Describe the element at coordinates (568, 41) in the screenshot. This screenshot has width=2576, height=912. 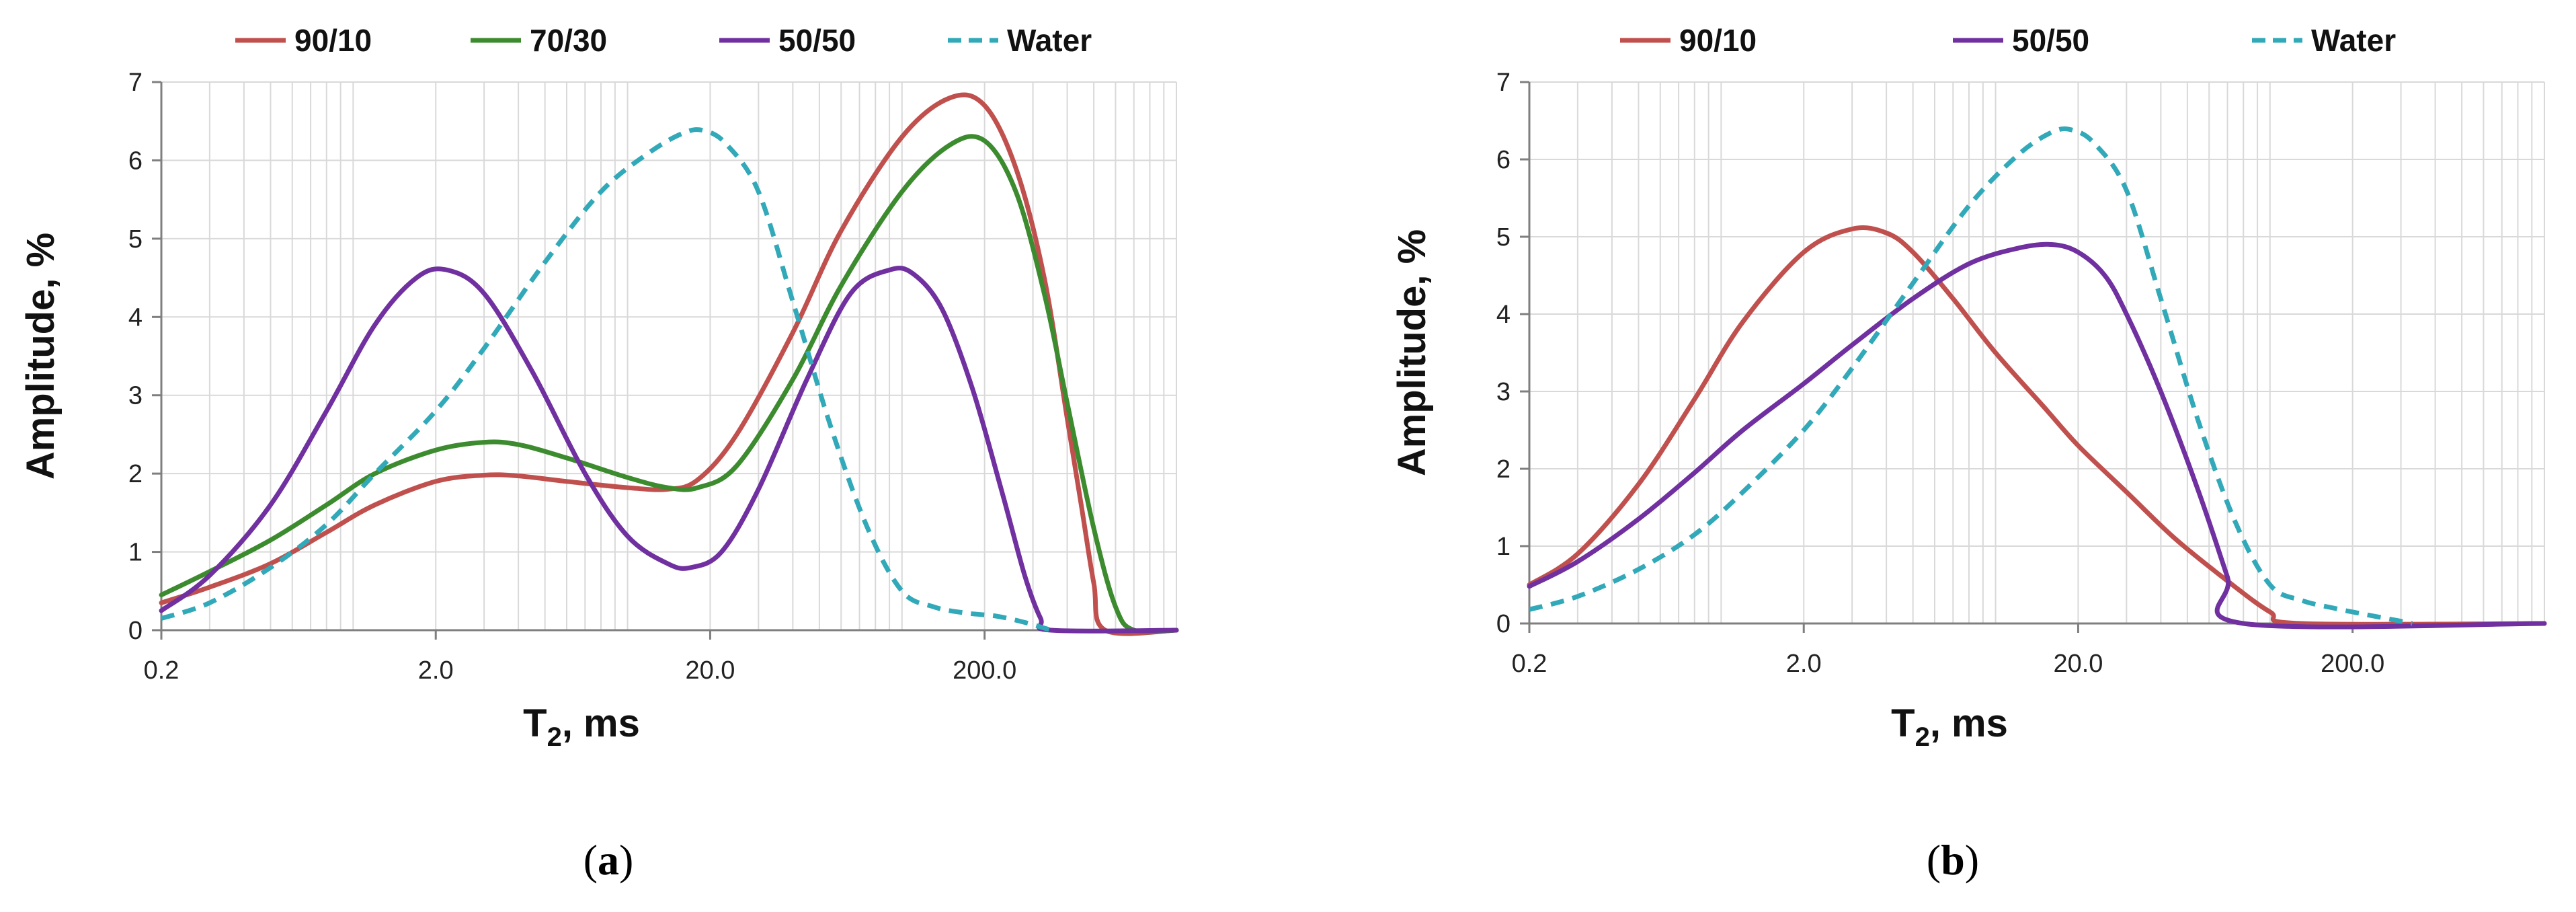
I see `legend-label: 70/30` at that location.